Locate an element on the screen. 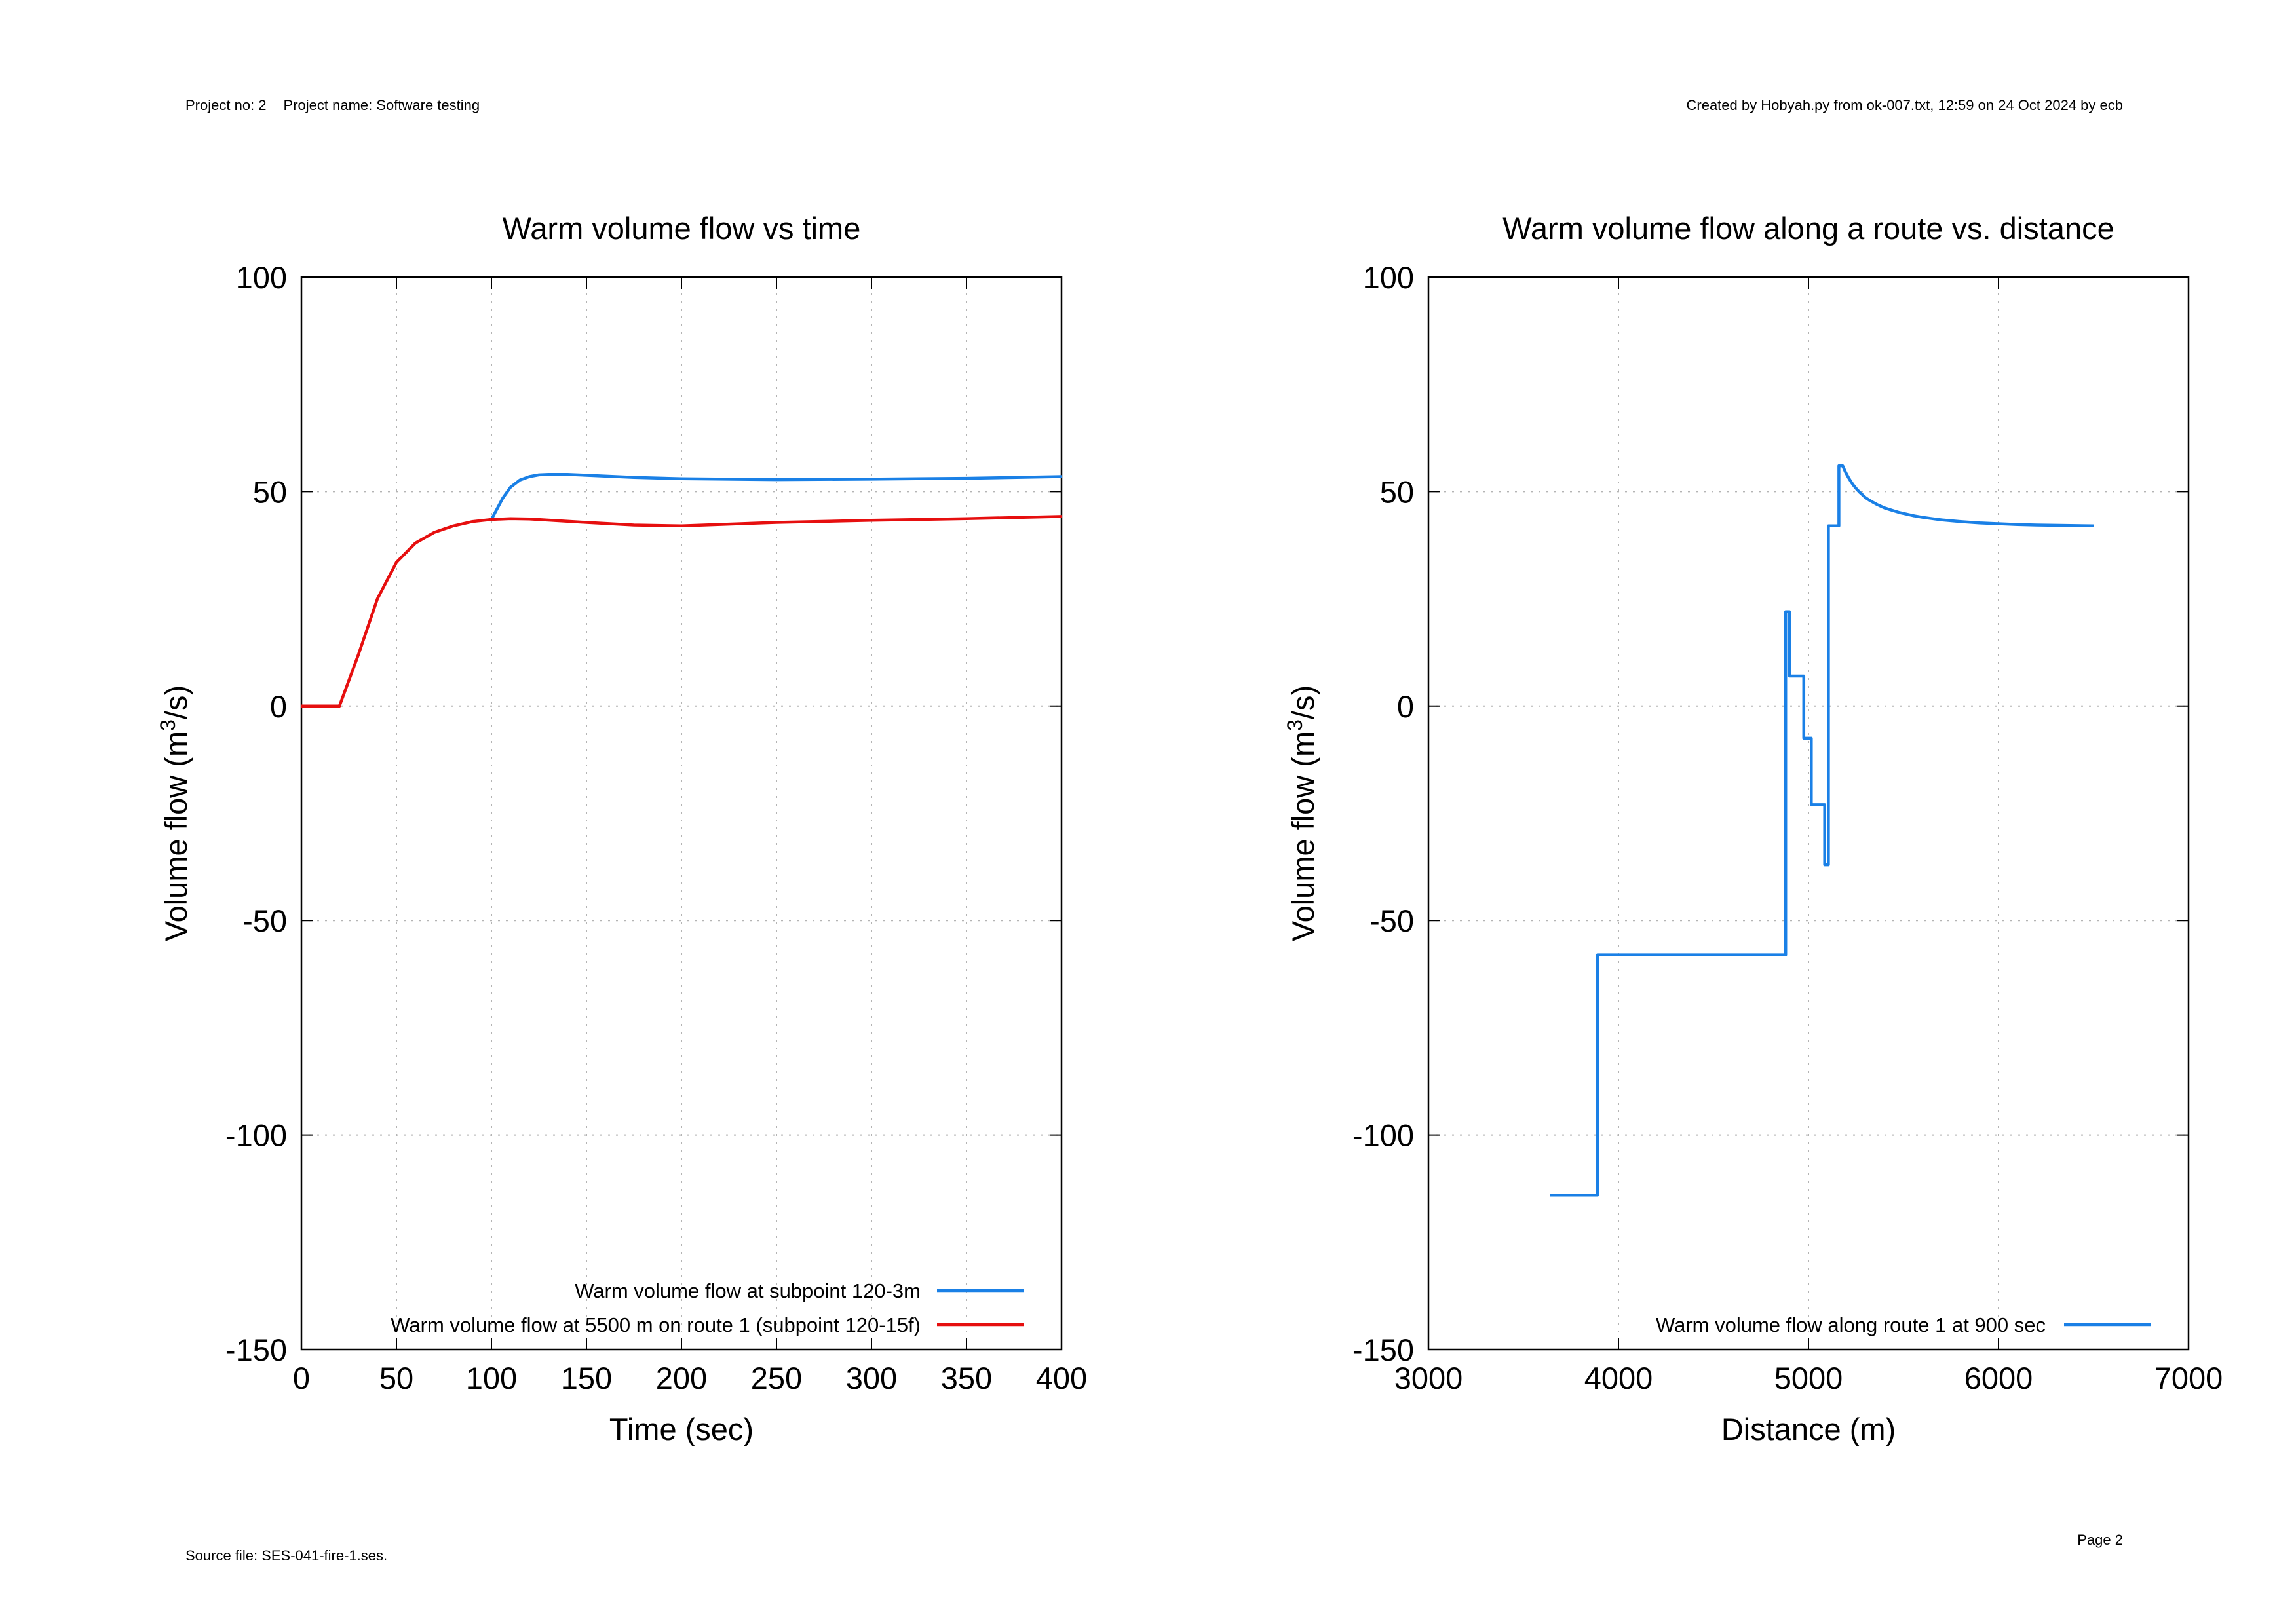 This screenshot has width=2296, height=1624. x-tick-label: 0 is located at coordinates (301, 1378).